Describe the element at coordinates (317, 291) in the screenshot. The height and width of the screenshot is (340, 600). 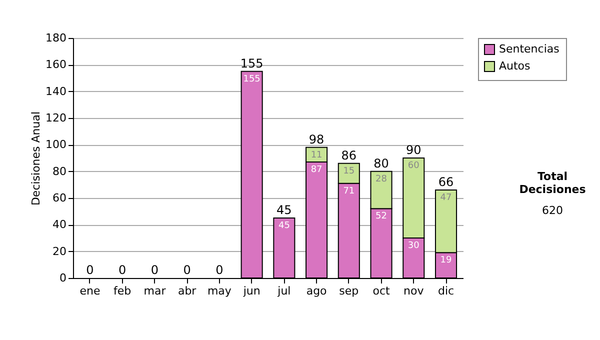
I see `x-tick-label: ago` at that location.